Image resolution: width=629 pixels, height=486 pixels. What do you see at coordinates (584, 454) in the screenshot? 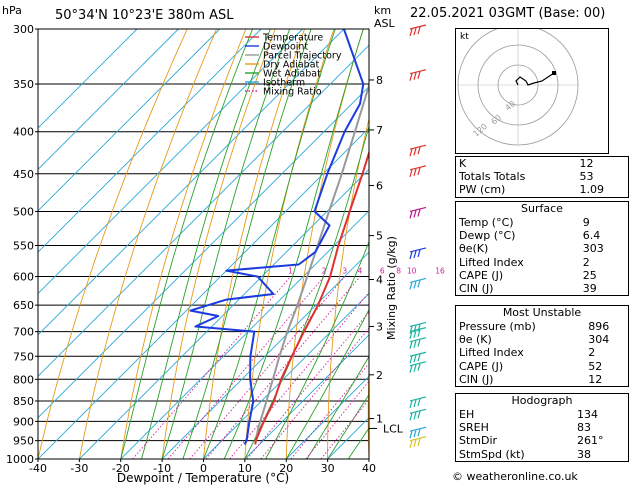
I see `row-value: 38` at bounding box center [584, 454].